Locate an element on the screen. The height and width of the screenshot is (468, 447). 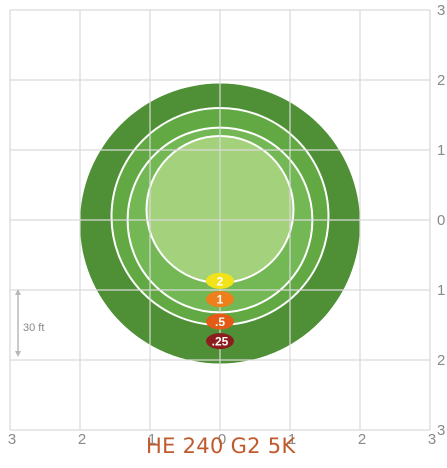
scale-bar-label: 30 ft is located at coordinates (33, 328).